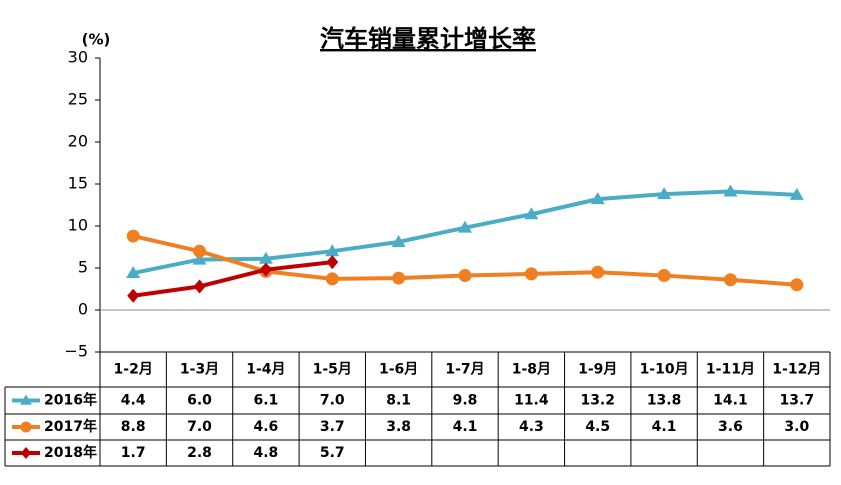 Image resolution: width=841 pixels, height=485 pixels. Describe the element at coordinates (730, 427) in the screenshot. I see `data-label: 3.6` at that location.